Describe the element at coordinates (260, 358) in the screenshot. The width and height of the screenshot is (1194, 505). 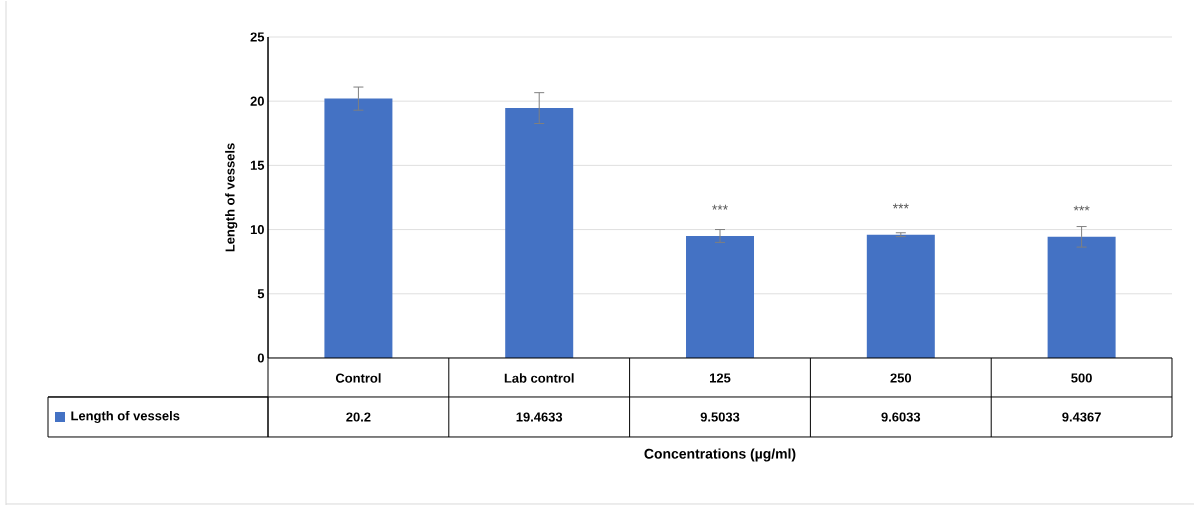
I see `y-tick-label: 0` at that location.